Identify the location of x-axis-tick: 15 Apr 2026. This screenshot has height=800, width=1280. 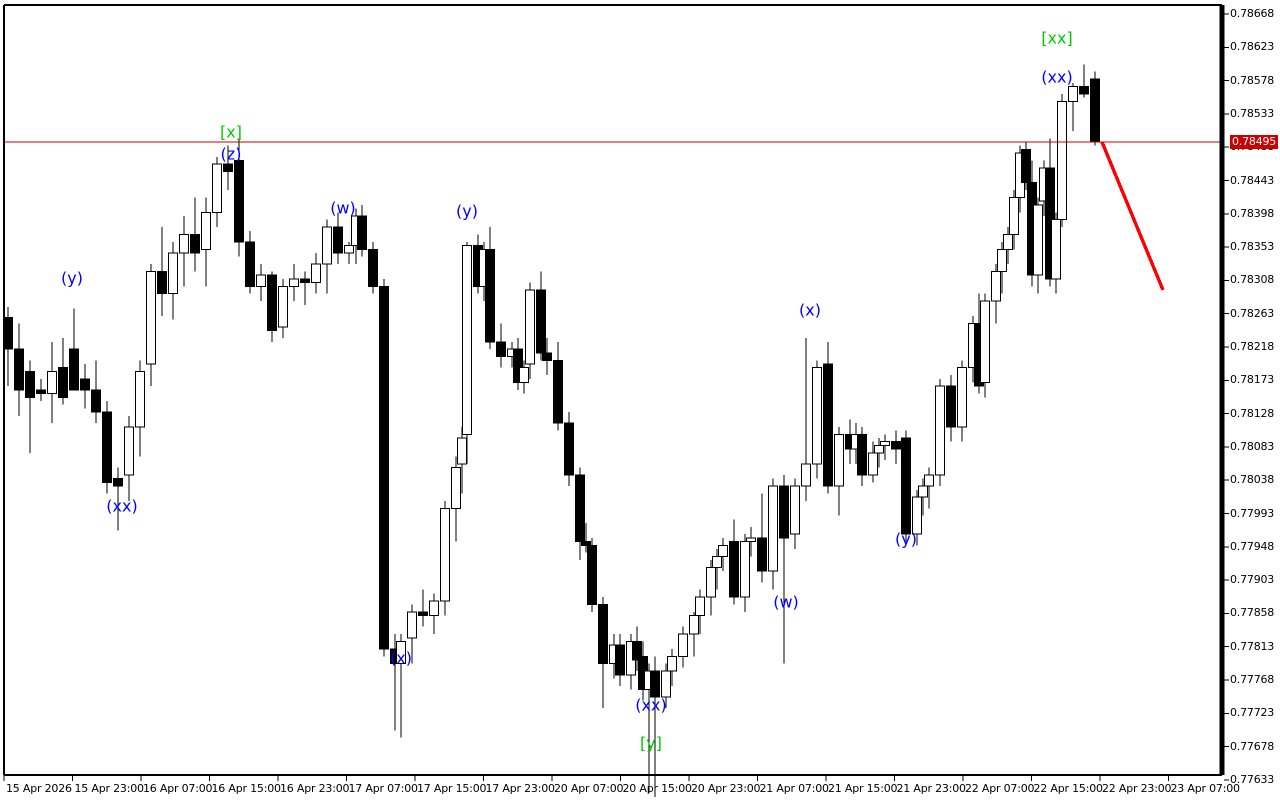
(39, 788).